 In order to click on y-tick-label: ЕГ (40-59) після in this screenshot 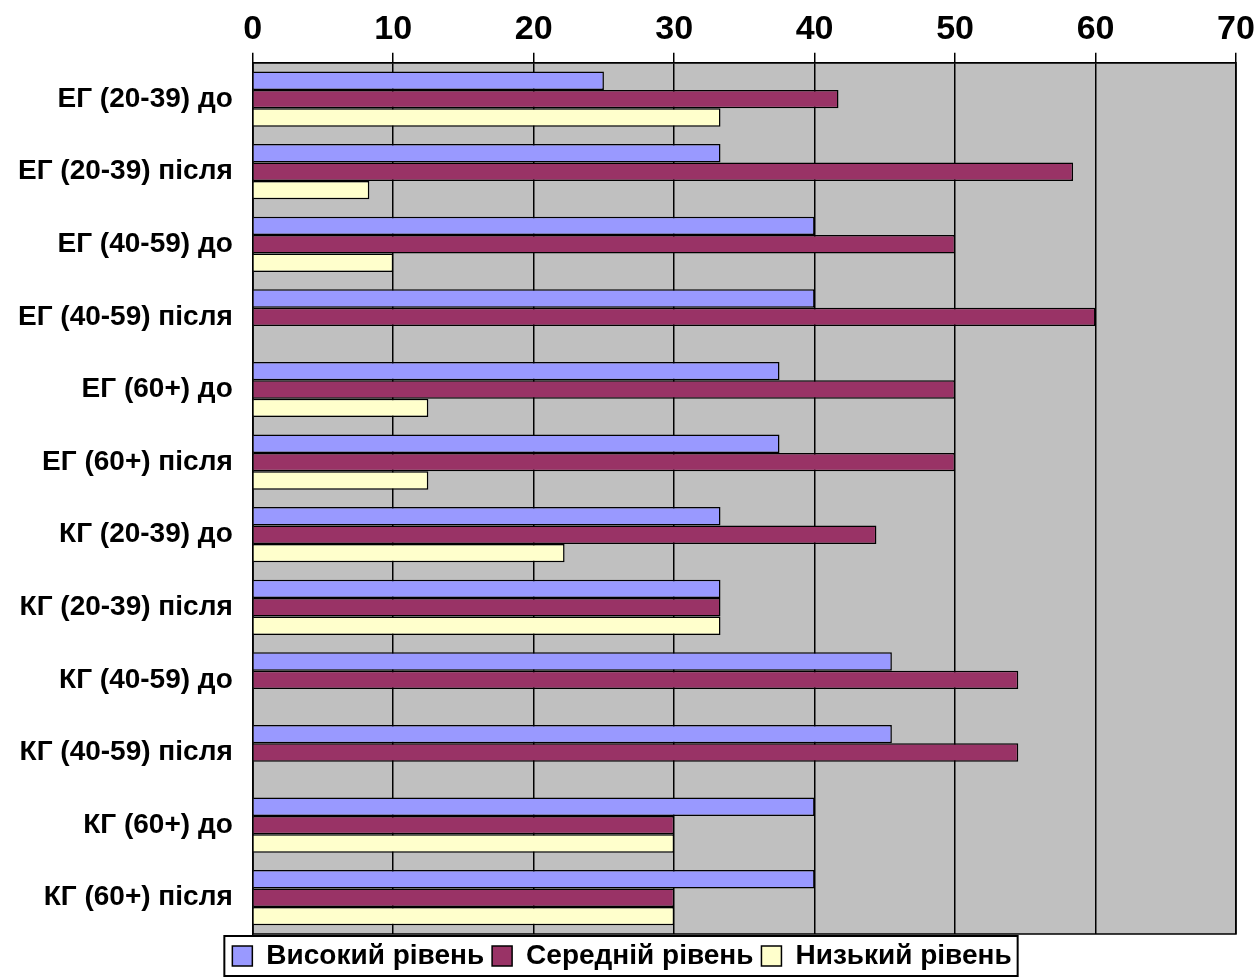, I will do `click(125, 315)`.